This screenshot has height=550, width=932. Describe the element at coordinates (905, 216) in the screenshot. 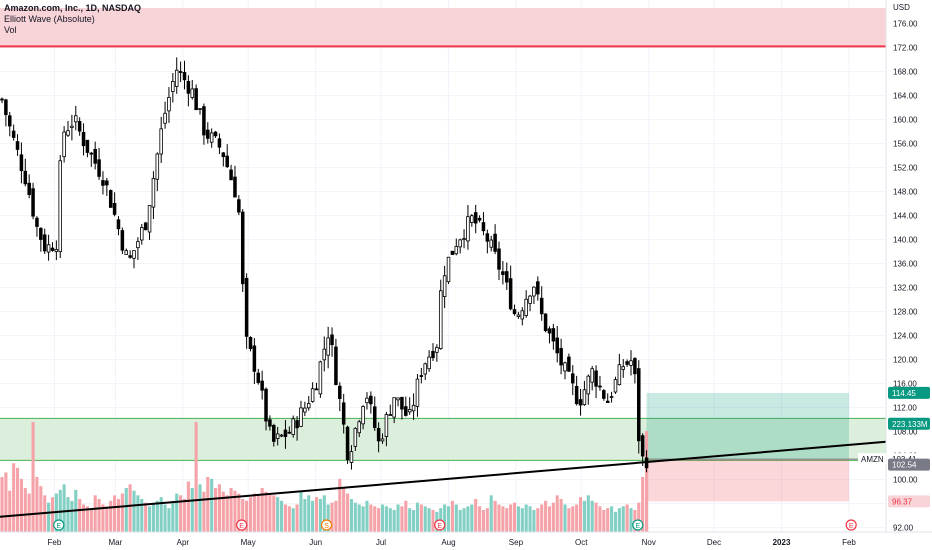

I see `y-tick-label: 144.00` at that location.